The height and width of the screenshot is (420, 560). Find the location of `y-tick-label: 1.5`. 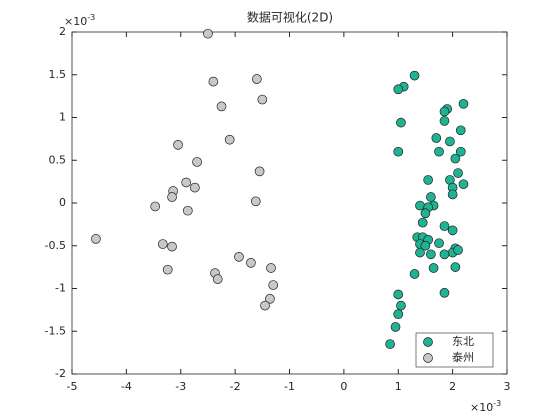

y-tick-label: 1.5 is located at coordinates (58, 74).